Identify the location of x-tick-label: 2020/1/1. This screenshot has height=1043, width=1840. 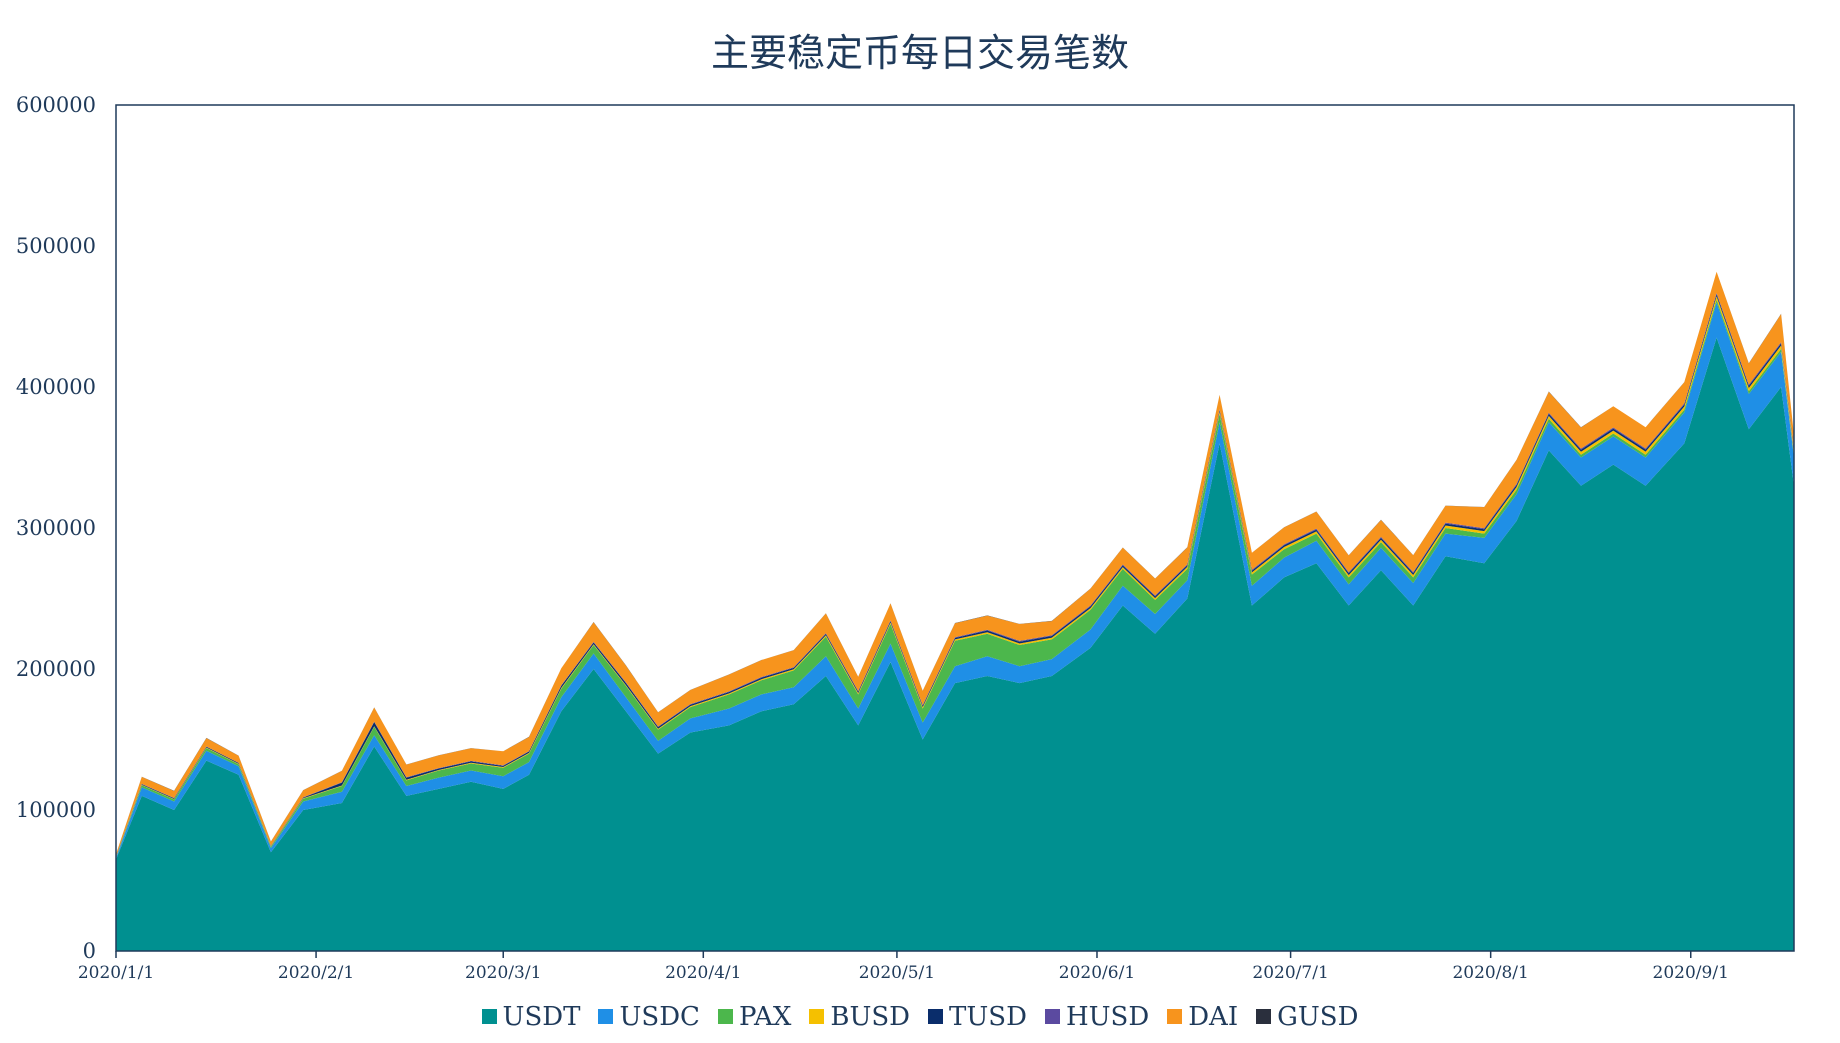
(116, 973).